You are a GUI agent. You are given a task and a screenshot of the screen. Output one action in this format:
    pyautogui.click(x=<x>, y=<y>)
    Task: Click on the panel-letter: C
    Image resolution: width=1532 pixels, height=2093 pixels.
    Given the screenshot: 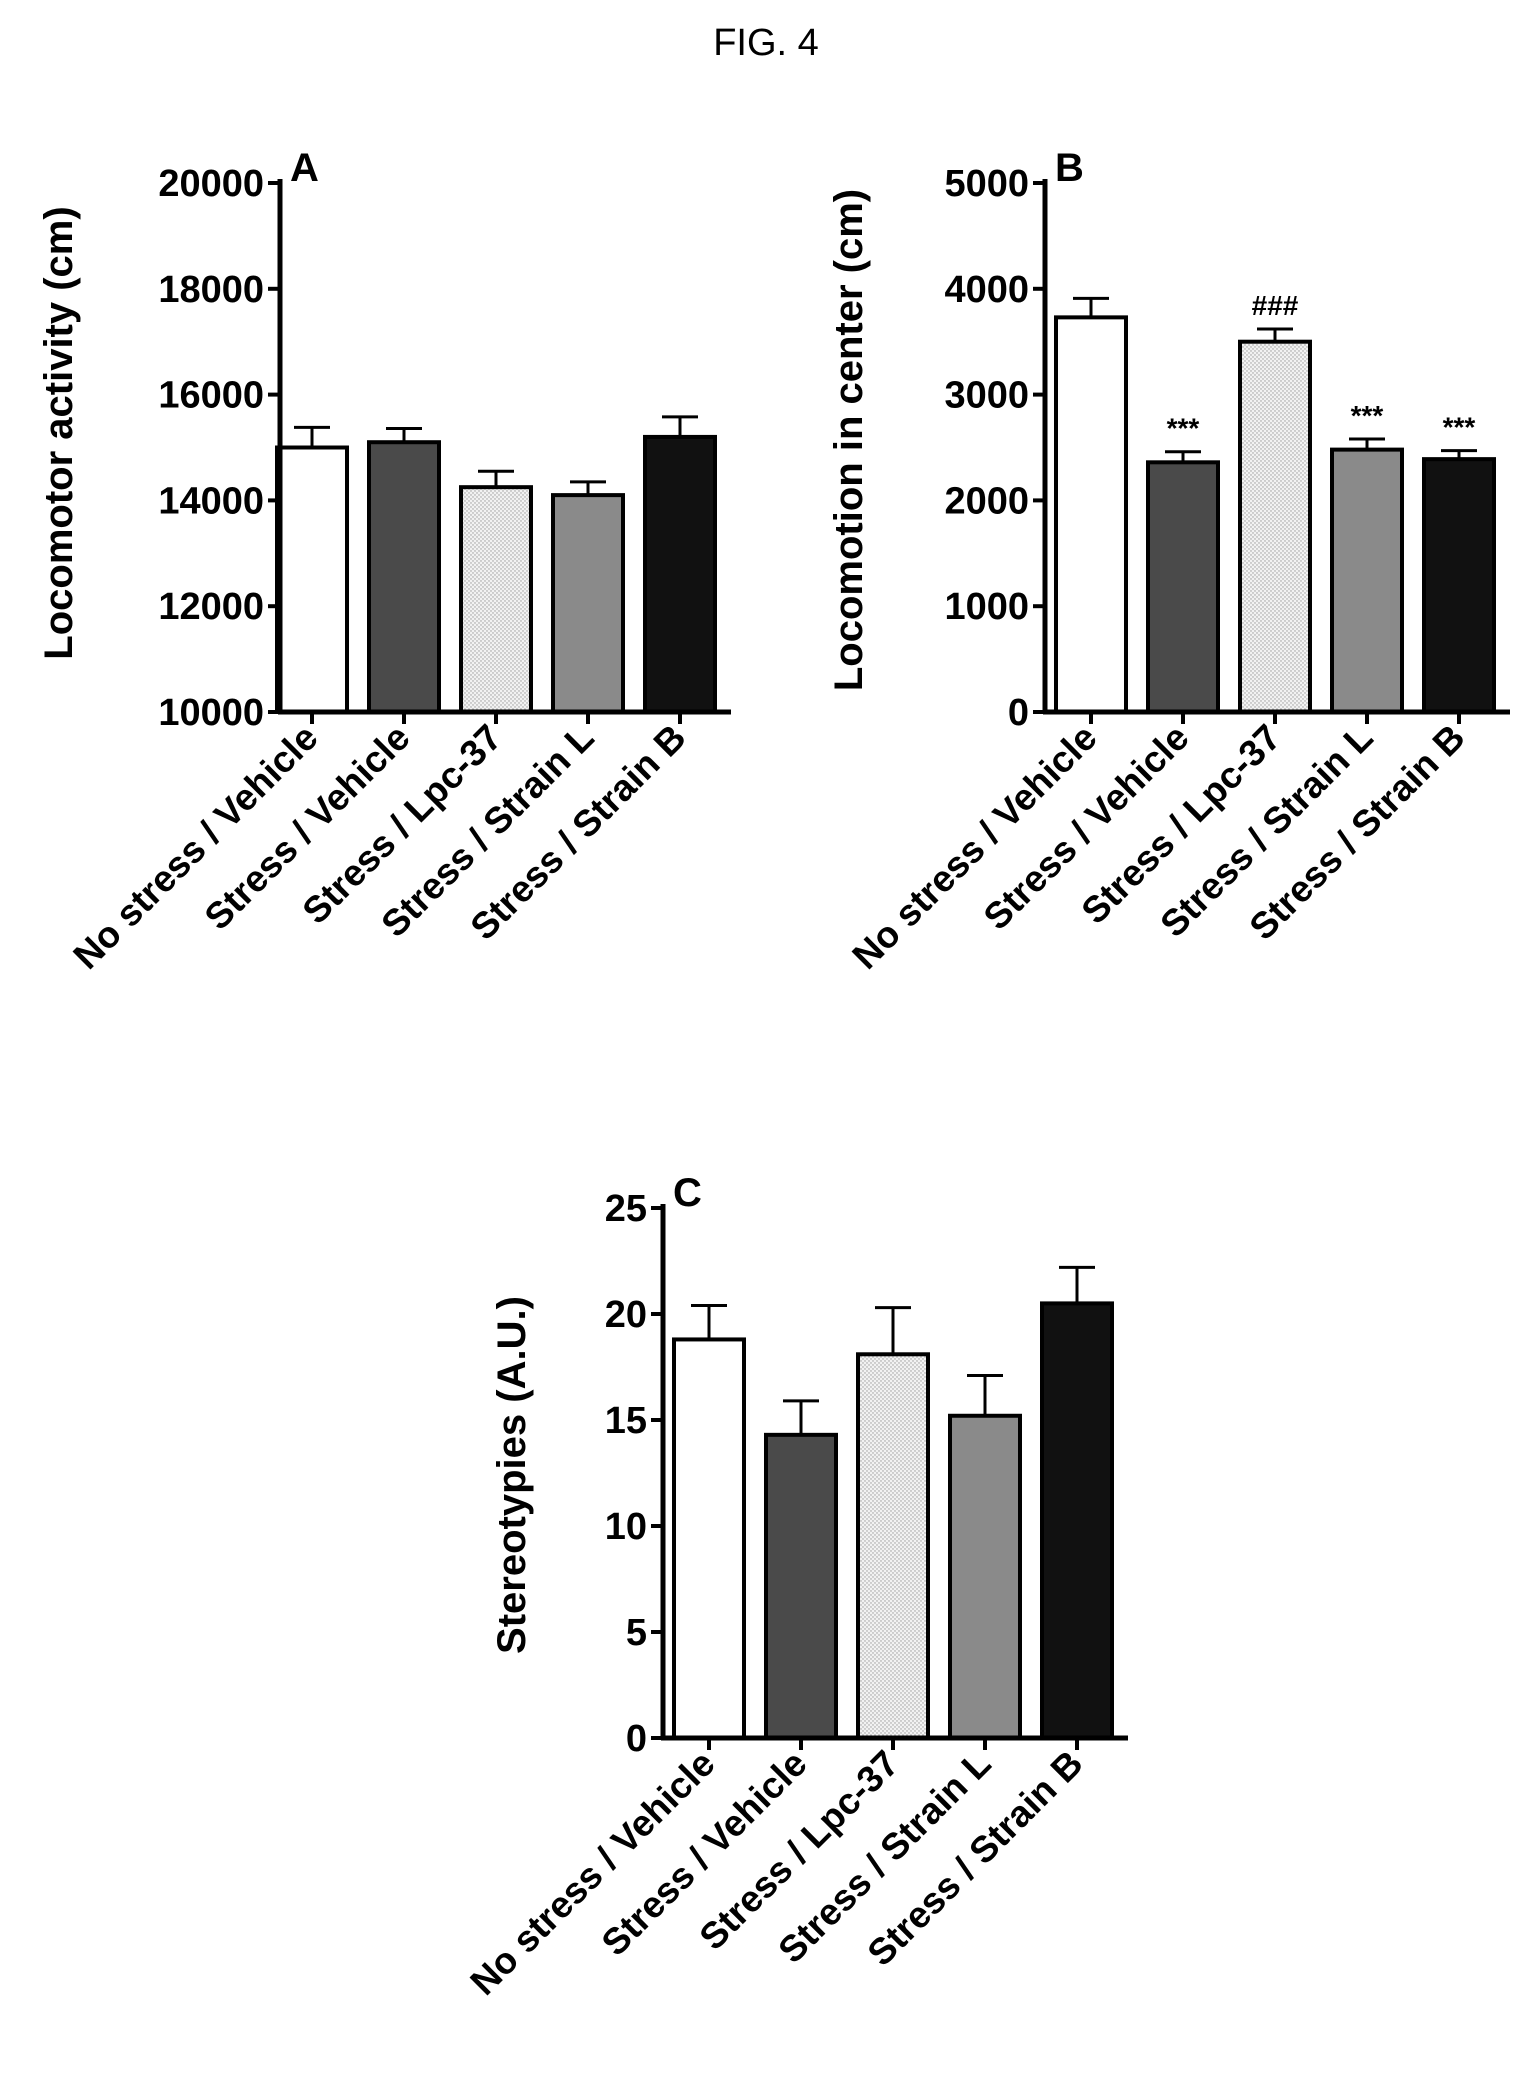 What is the action you would take?
    pyautogui.click(x=687, y=1193)
    